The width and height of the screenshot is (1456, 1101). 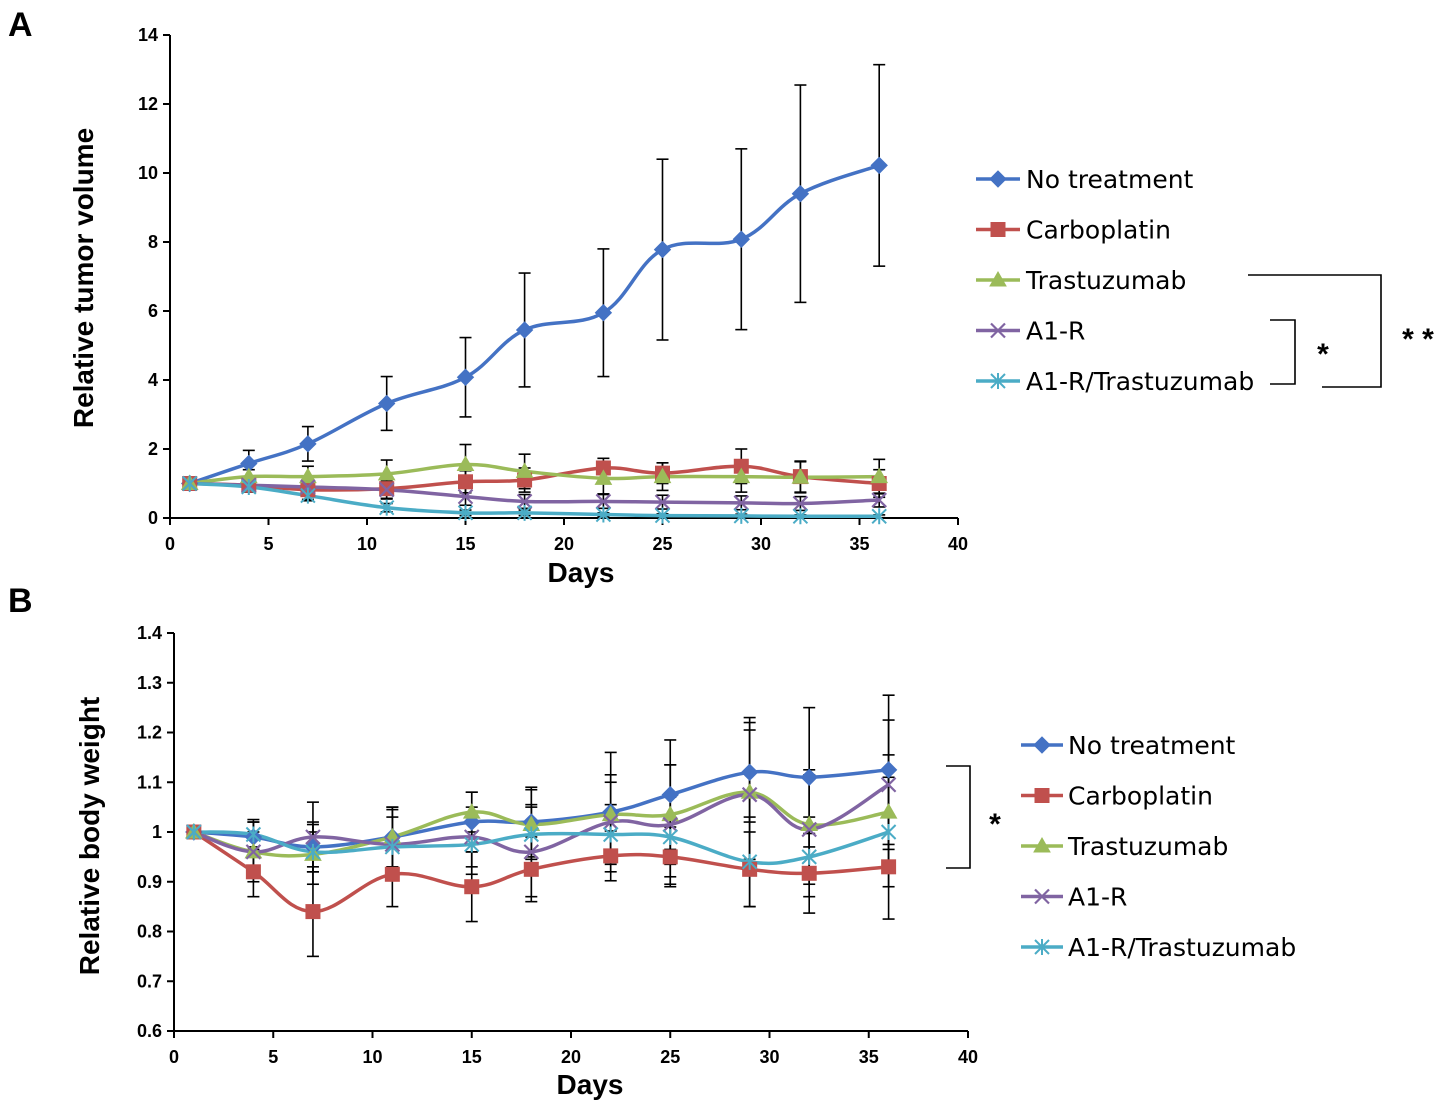 I want to click on x-tick-label: 0, so click(x=174, y=1057).